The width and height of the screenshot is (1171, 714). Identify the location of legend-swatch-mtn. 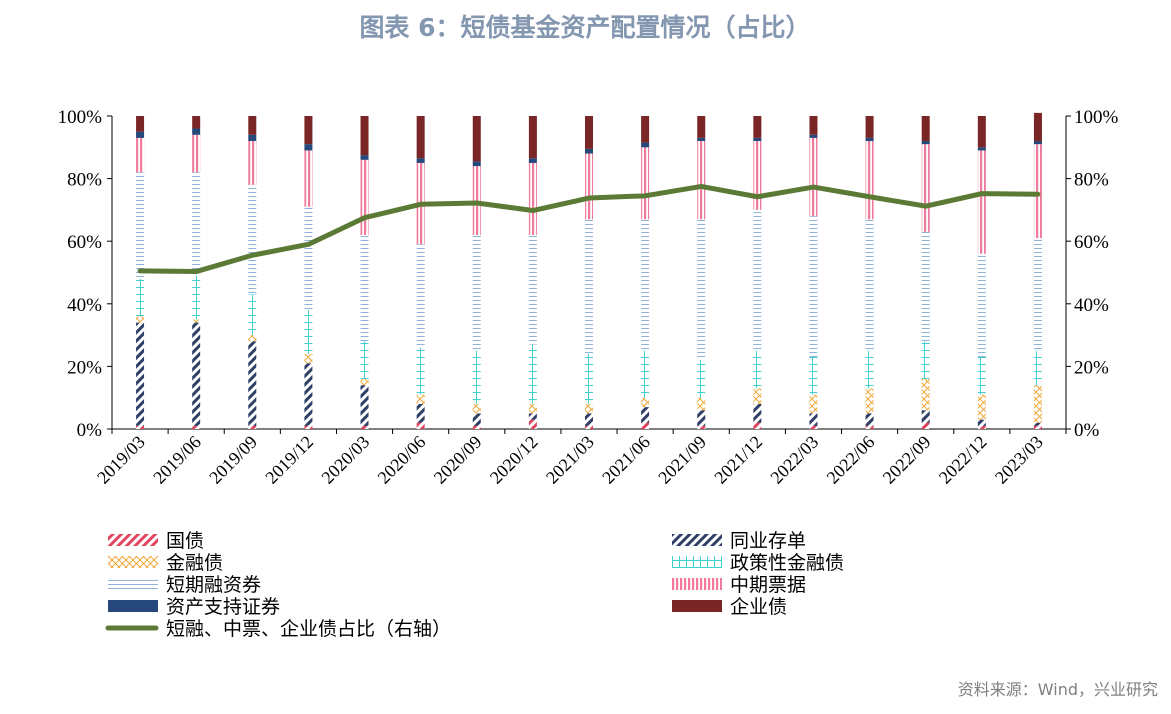
(697, 584).